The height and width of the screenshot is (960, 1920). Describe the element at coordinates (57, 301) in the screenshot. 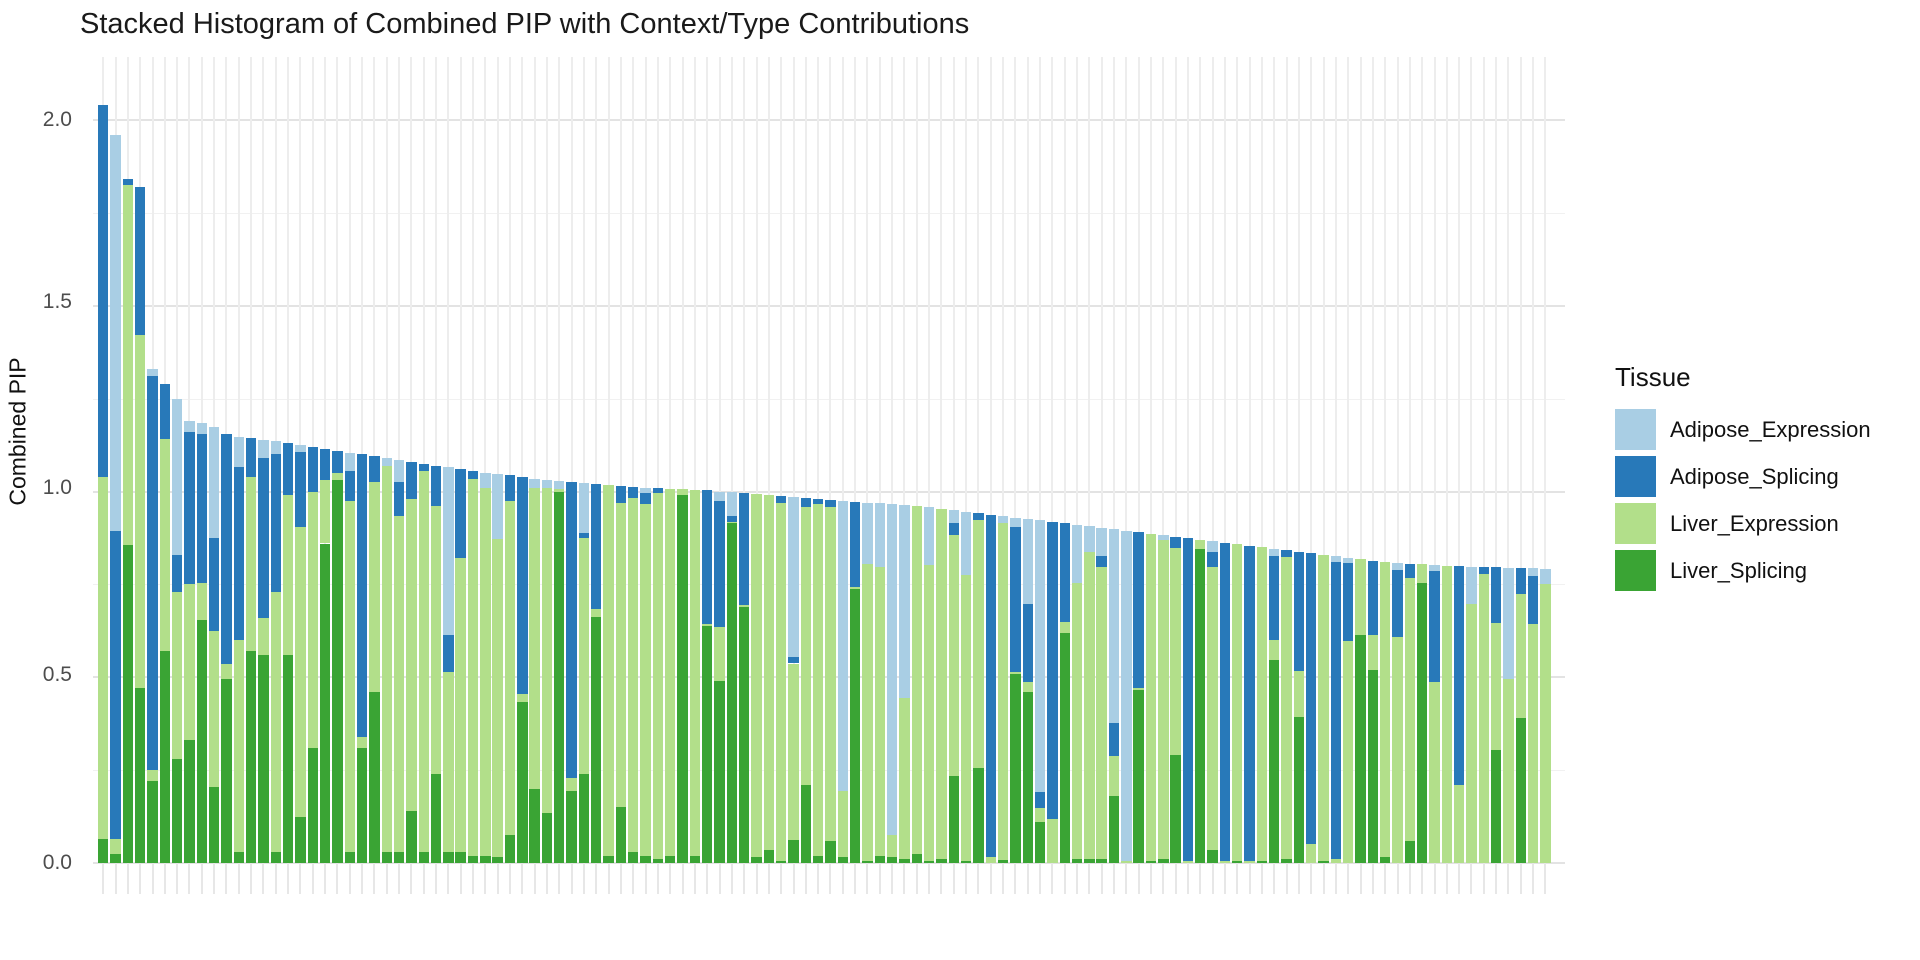

I see `y-tick-label: 1.5` at that location.